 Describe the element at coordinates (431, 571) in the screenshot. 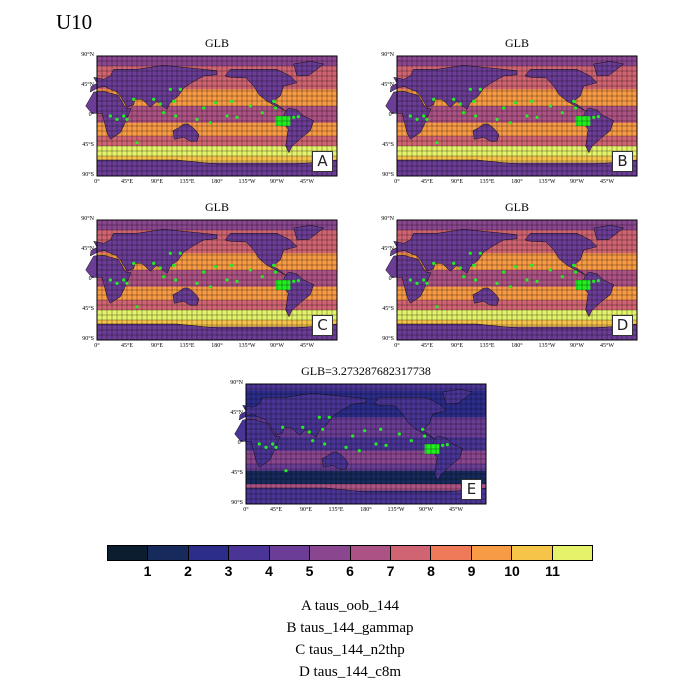

I see `colorbar-tick-label: 8` at that location.